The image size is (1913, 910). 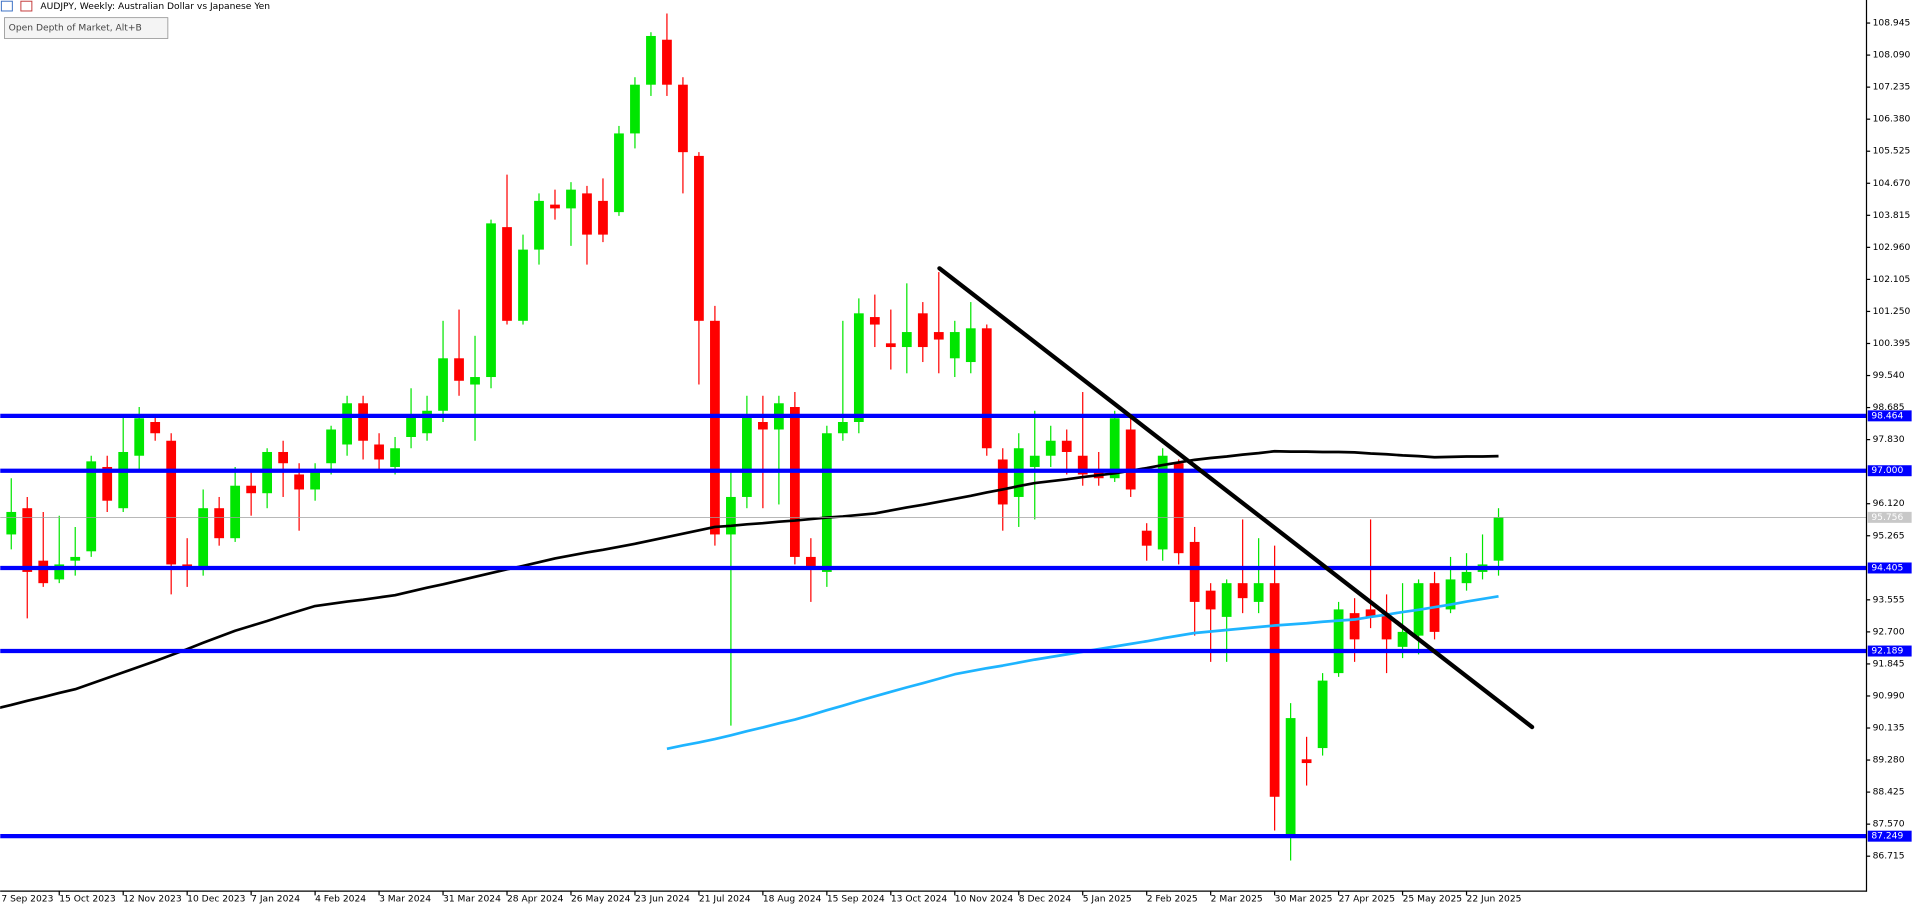 What do you see at coordinates (1887, 518) in the screenshot?
I see `last-price-label: 95.756` at bounding box center [1887, 518].